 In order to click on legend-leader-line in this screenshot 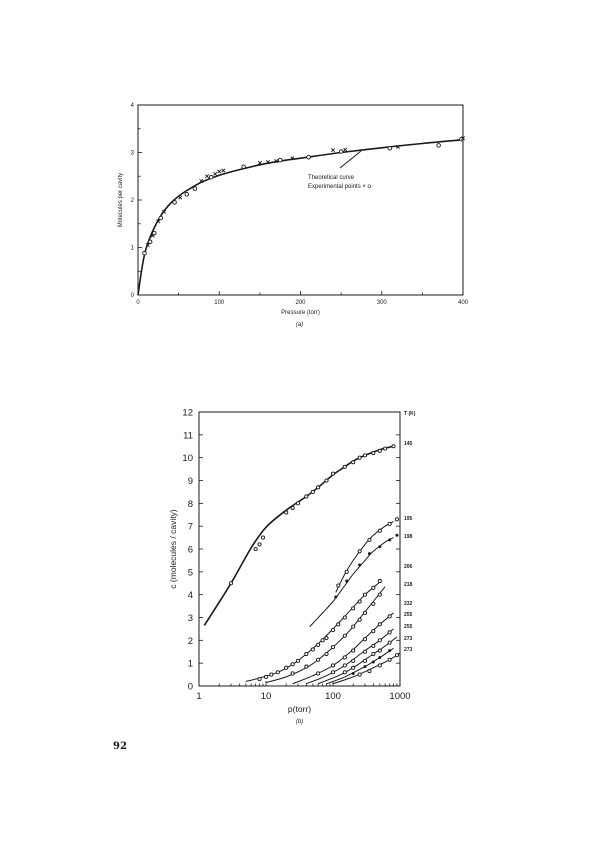, I will do `click(350, 159)`.